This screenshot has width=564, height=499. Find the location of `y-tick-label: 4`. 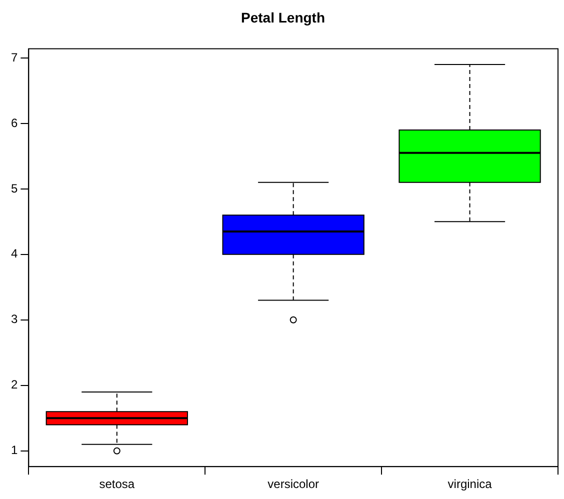

y-tick-label: 4 is located at coordinates (14, 253).